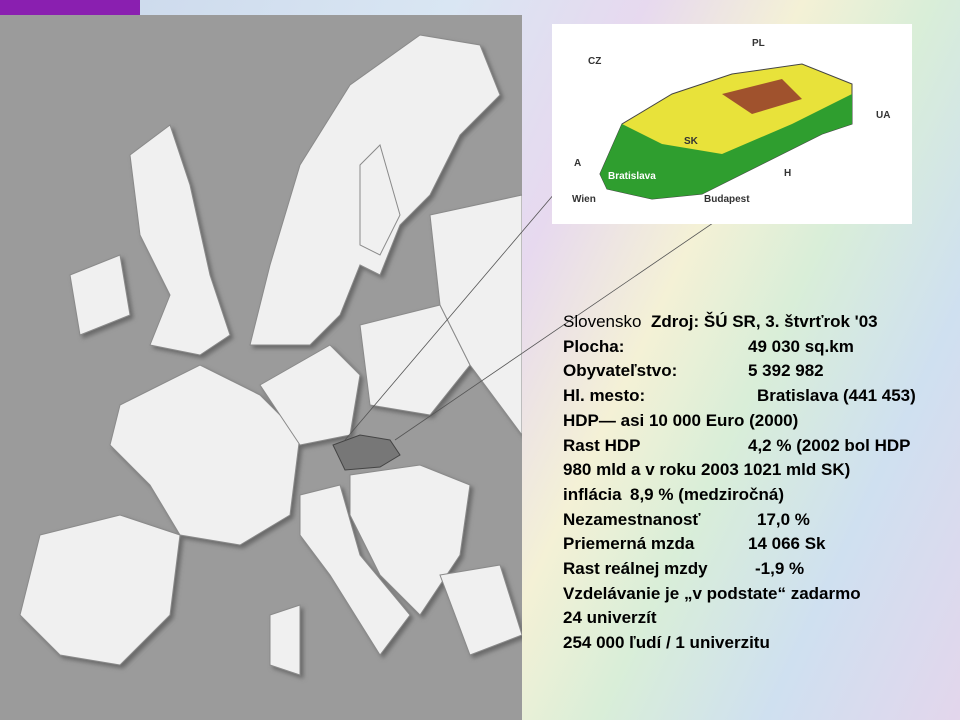 The image size is (960, 720). Describe the element at coordinates (883, 115) in the screenshot. I see `map-label: UA` at that location.